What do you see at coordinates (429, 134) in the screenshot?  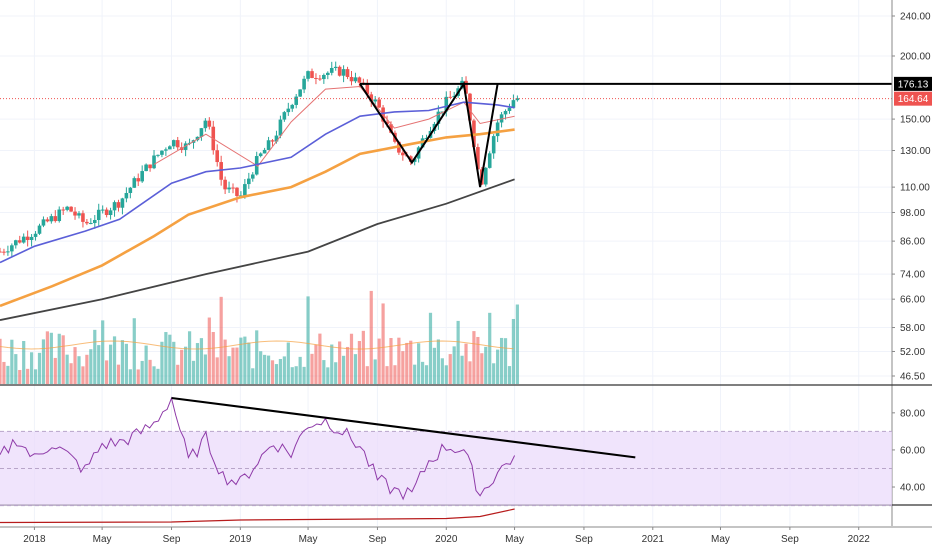 I see `pattern-trend-line` at bounding box center [429, 134].